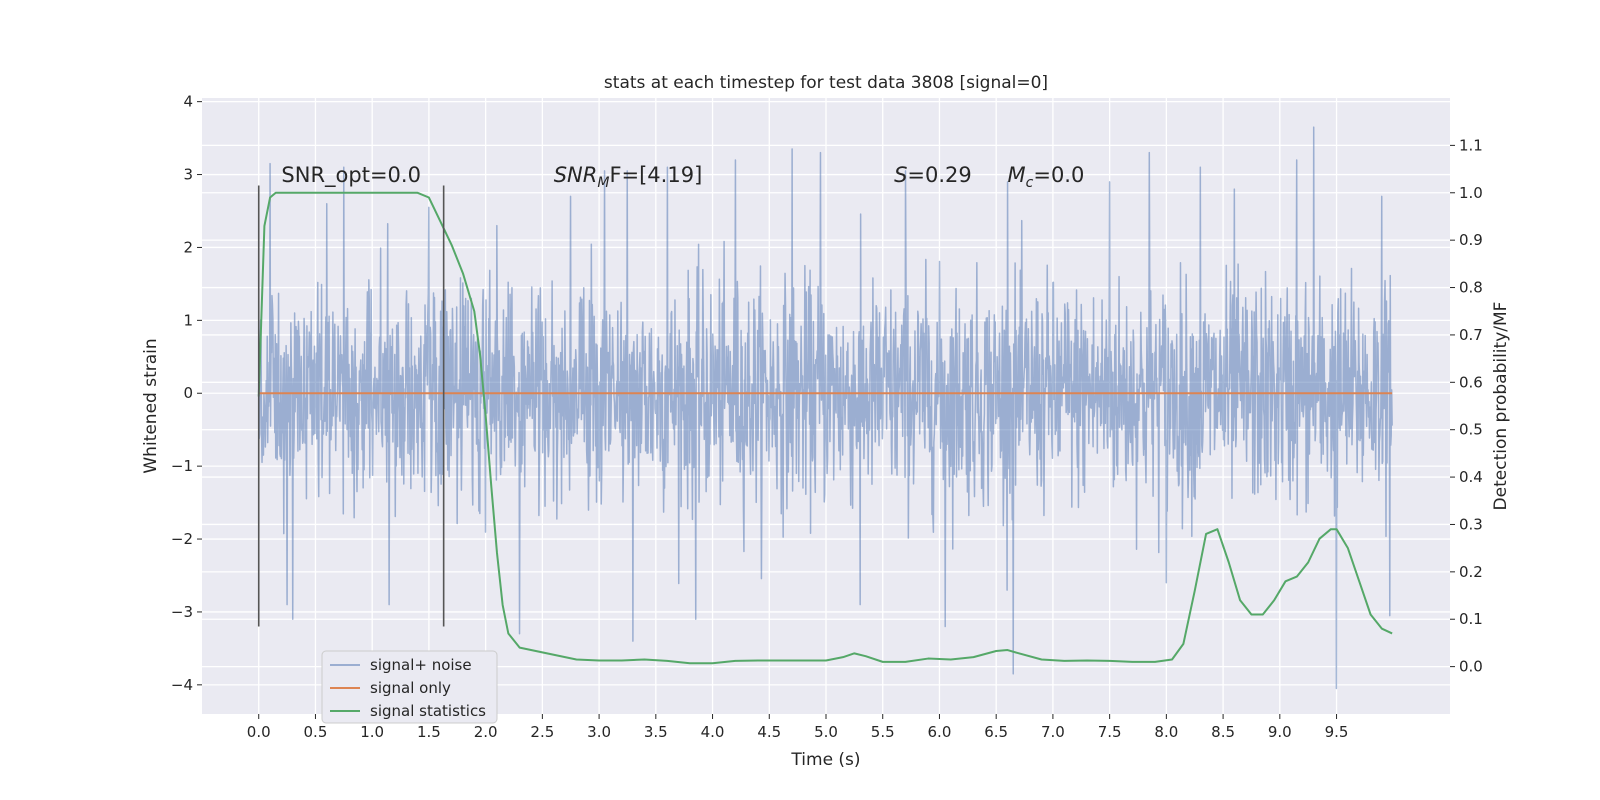  What do you see at coordinates (1280, 732) in the screenshot?
I see `x-tick-label: 9.0` at bounding box center [1280, 732].